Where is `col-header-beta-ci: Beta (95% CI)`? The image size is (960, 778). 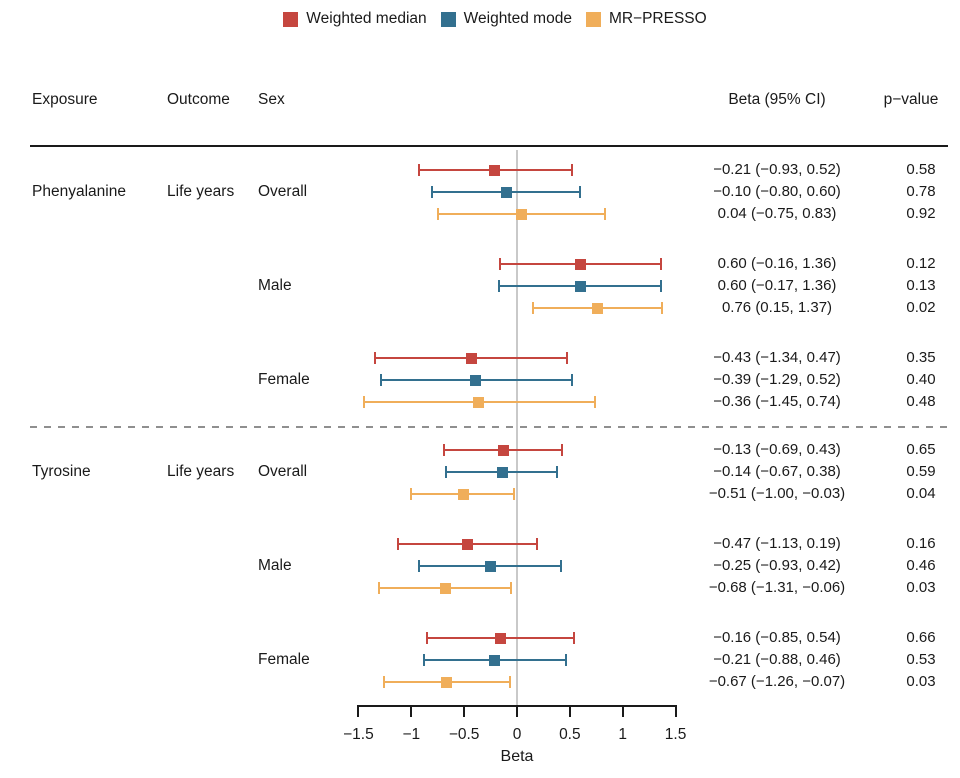 col-header-beta-ci: Beta (95% CI) is located at coordinates (777, 99).